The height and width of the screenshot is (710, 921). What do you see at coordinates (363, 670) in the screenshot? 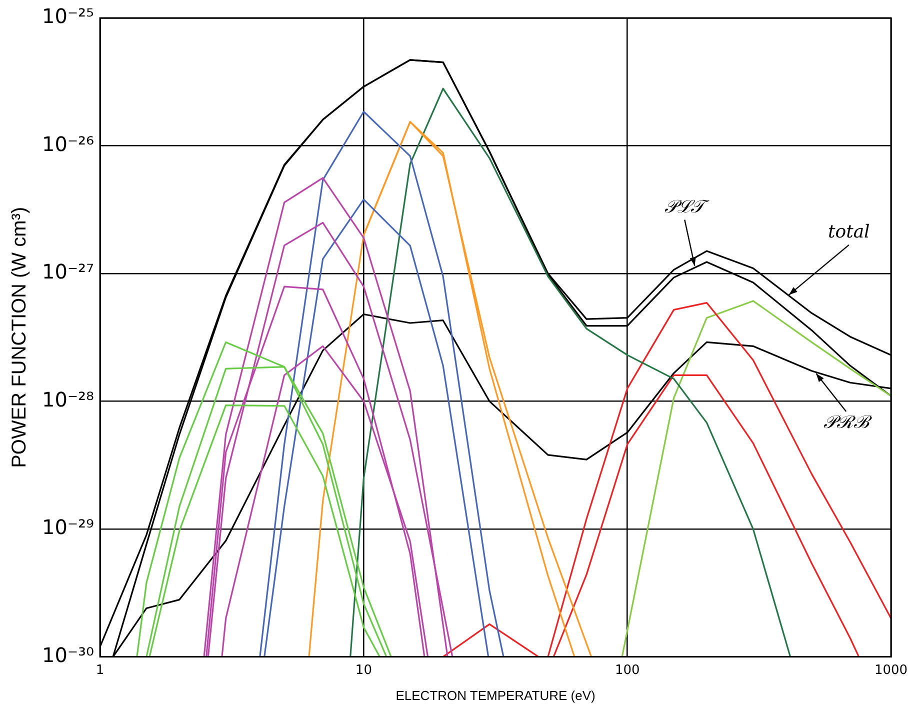
I see `x-tick-label: 10` at bounding box center [363, 670].